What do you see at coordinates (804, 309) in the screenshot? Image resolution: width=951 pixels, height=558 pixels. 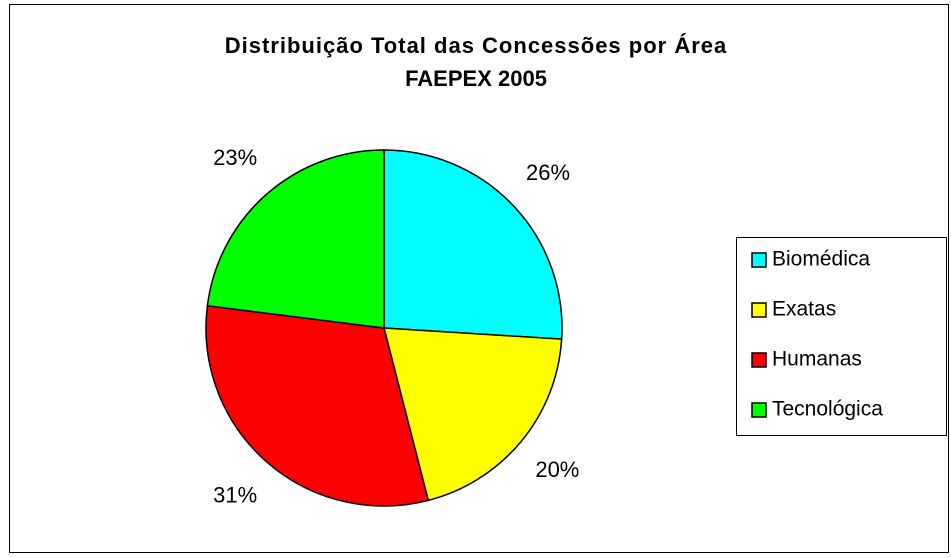 I see `legend-label: Exatas` at bounding box center [804, 309].